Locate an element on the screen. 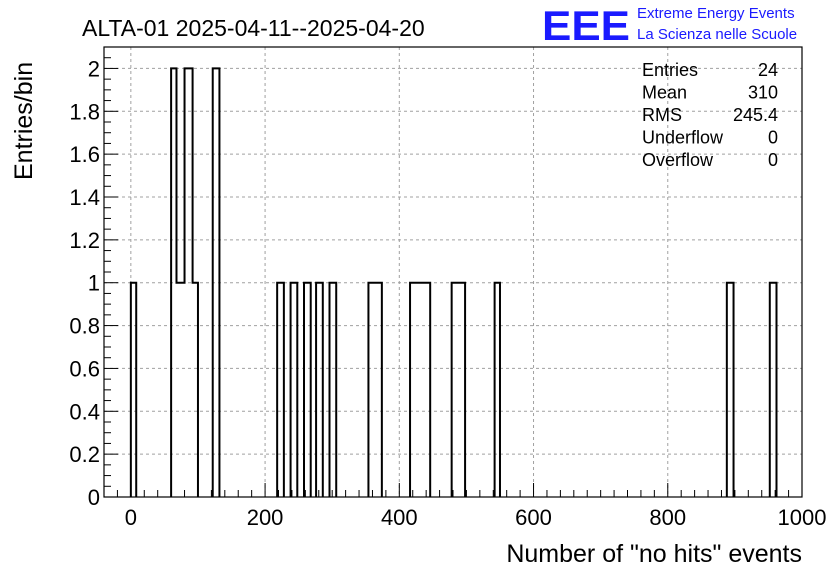 The height and width of the screenshot is (572, 836). stats-label: Mean is located at coordinates (664, 93).